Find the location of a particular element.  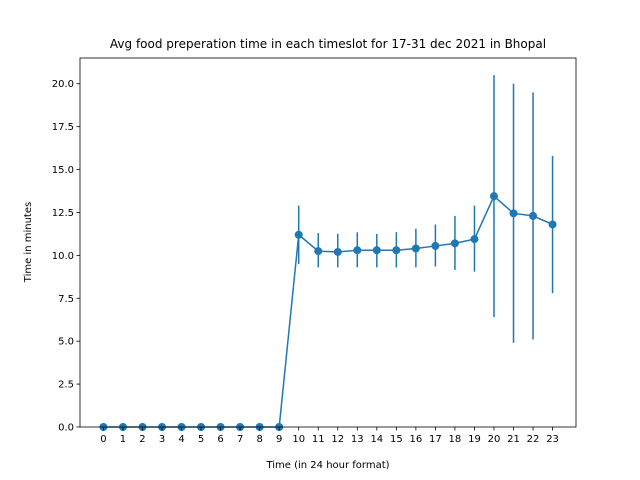

x-axis-label: Time (in 24 hour format) is located at coordinates (327, 465).